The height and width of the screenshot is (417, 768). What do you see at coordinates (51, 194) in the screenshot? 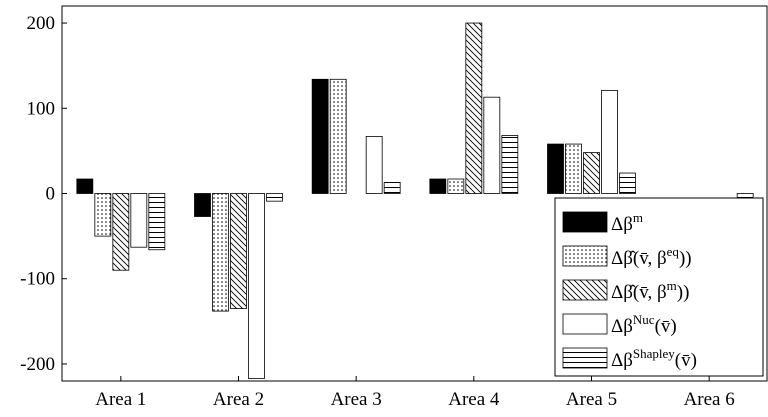
I see `y-tick-label: 0` at bounding box center [51, 194].